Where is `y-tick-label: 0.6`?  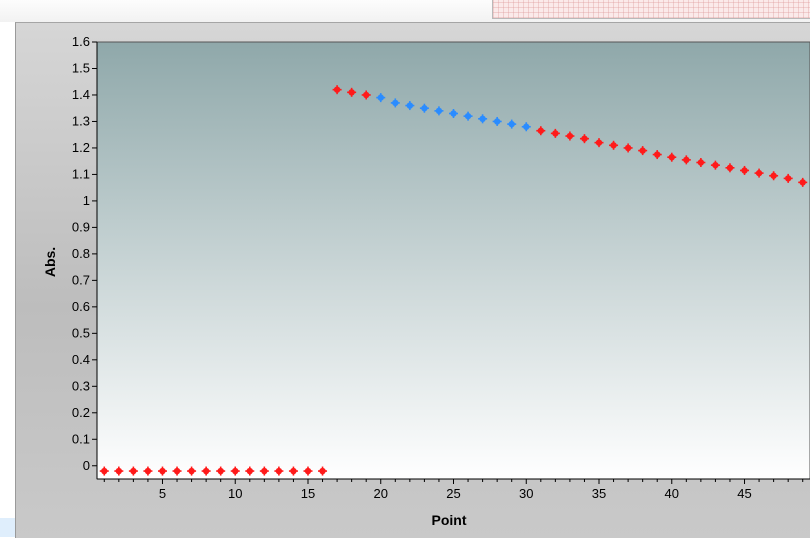 y-tick-label: 0.6 is located at coordinates (81, 306).